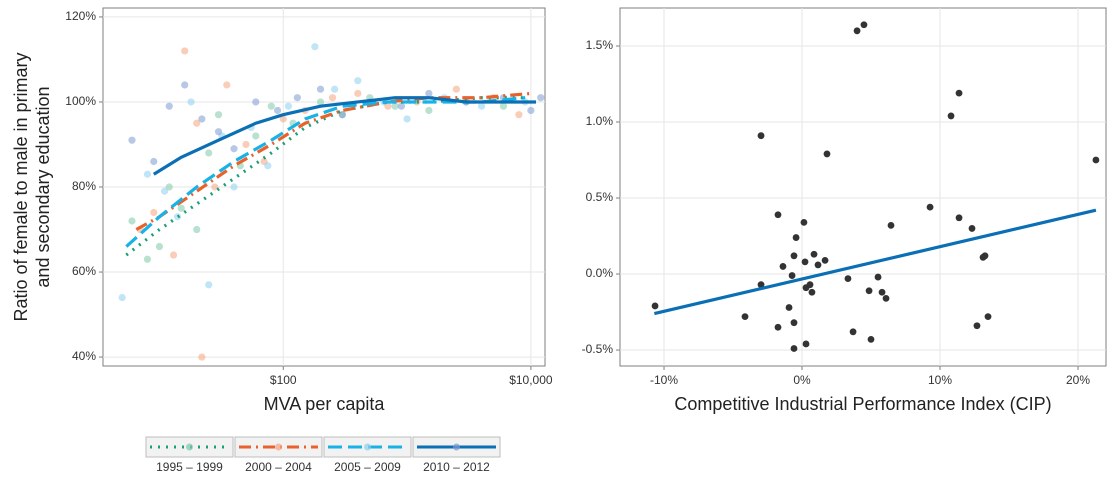  Describe the element at coordinates (21, 186) in the screenshot. I see `y-axis-title: Ratio of female to male in primary` at that location.